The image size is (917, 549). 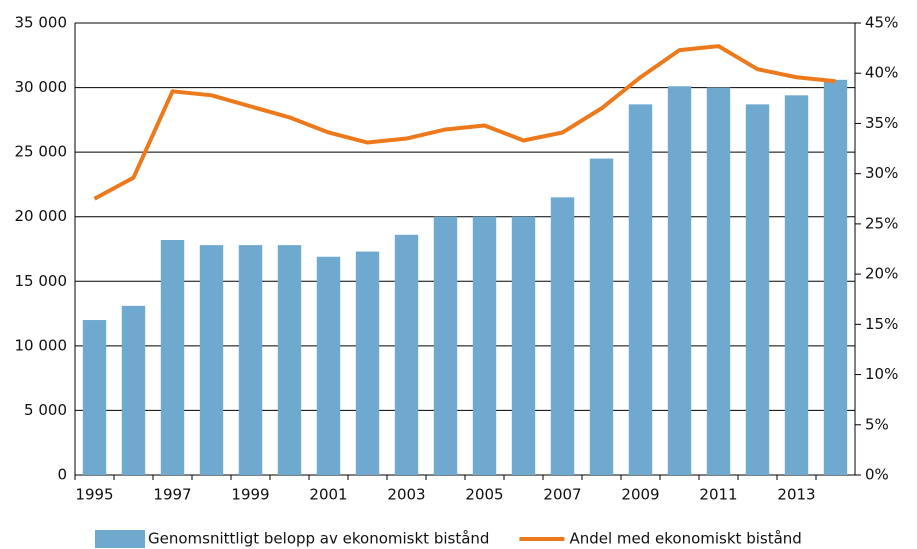 I want to click on x-tick-label: 2001, so click(x=328, y=495).